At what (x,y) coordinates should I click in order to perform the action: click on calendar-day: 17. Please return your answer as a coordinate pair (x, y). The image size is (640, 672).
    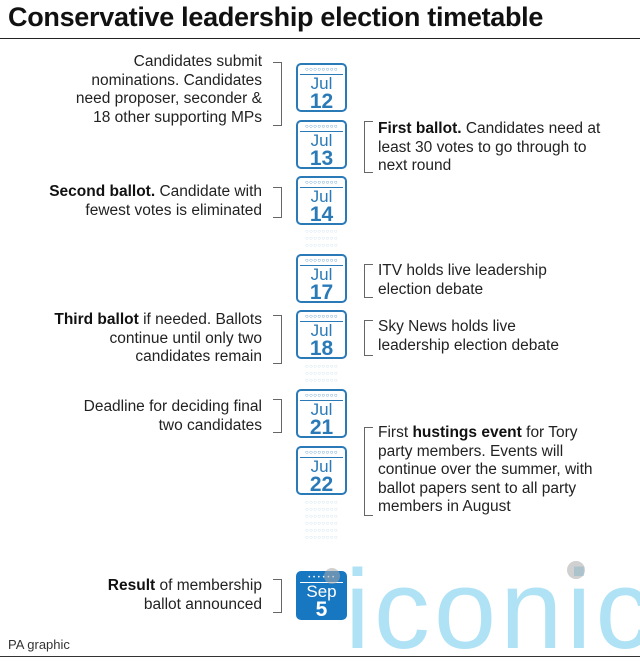
    Looking at the image, I should click on (321, 292).